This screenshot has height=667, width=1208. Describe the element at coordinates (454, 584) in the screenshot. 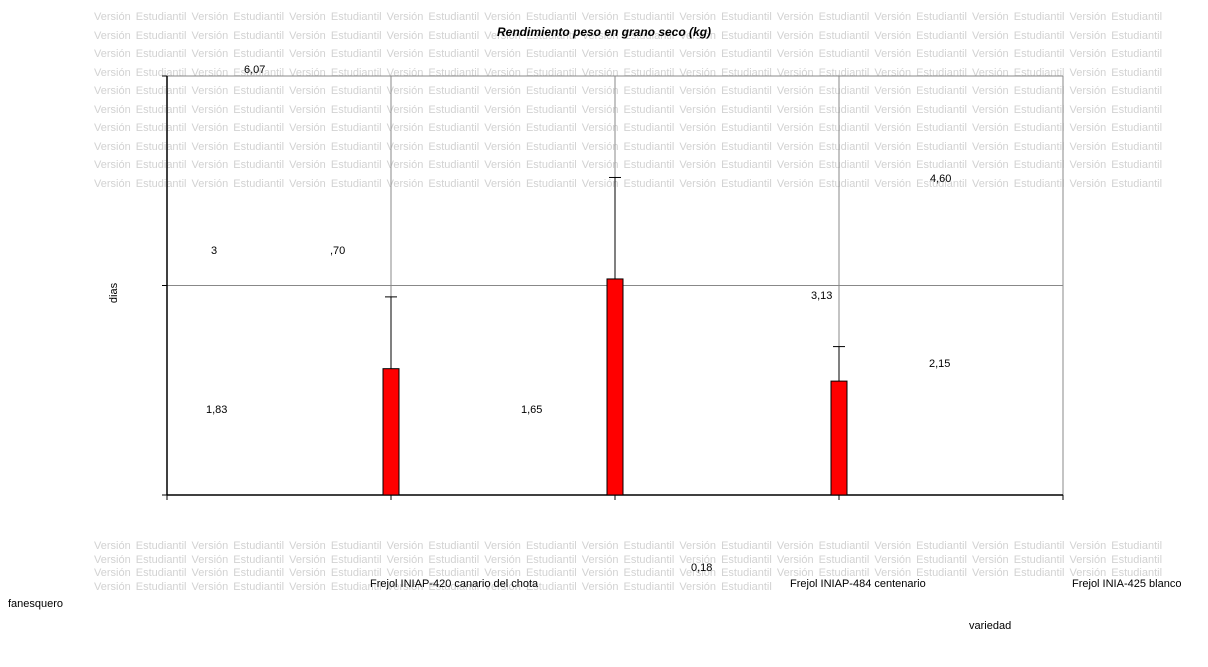

I see `x-tick-label-1: Frejol INIAP-420 canario del chota` at that location.